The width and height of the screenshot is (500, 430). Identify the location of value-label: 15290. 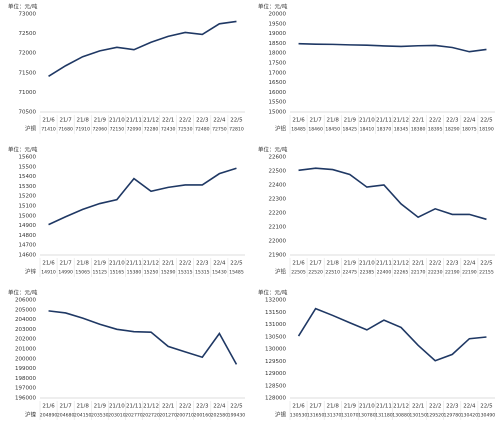
(168, 273).